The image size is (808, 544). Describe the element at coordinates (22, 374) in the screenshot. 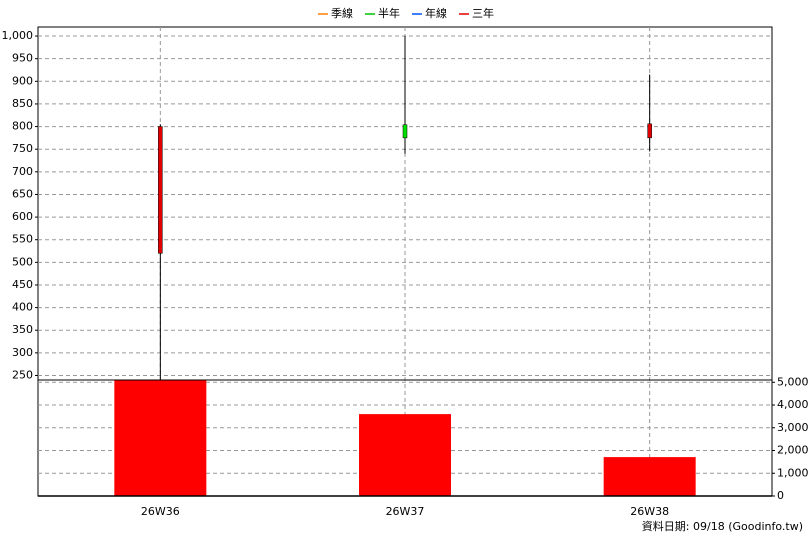

I see `y-tick-label: 250` at that location.